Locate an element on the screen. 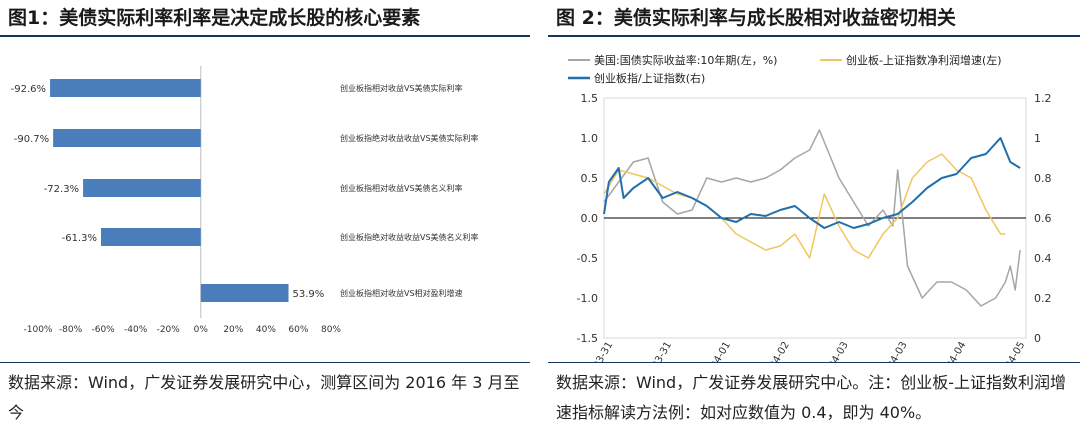  x-tick-label: 2022-04-05 is located at coordinates (1008, 351).